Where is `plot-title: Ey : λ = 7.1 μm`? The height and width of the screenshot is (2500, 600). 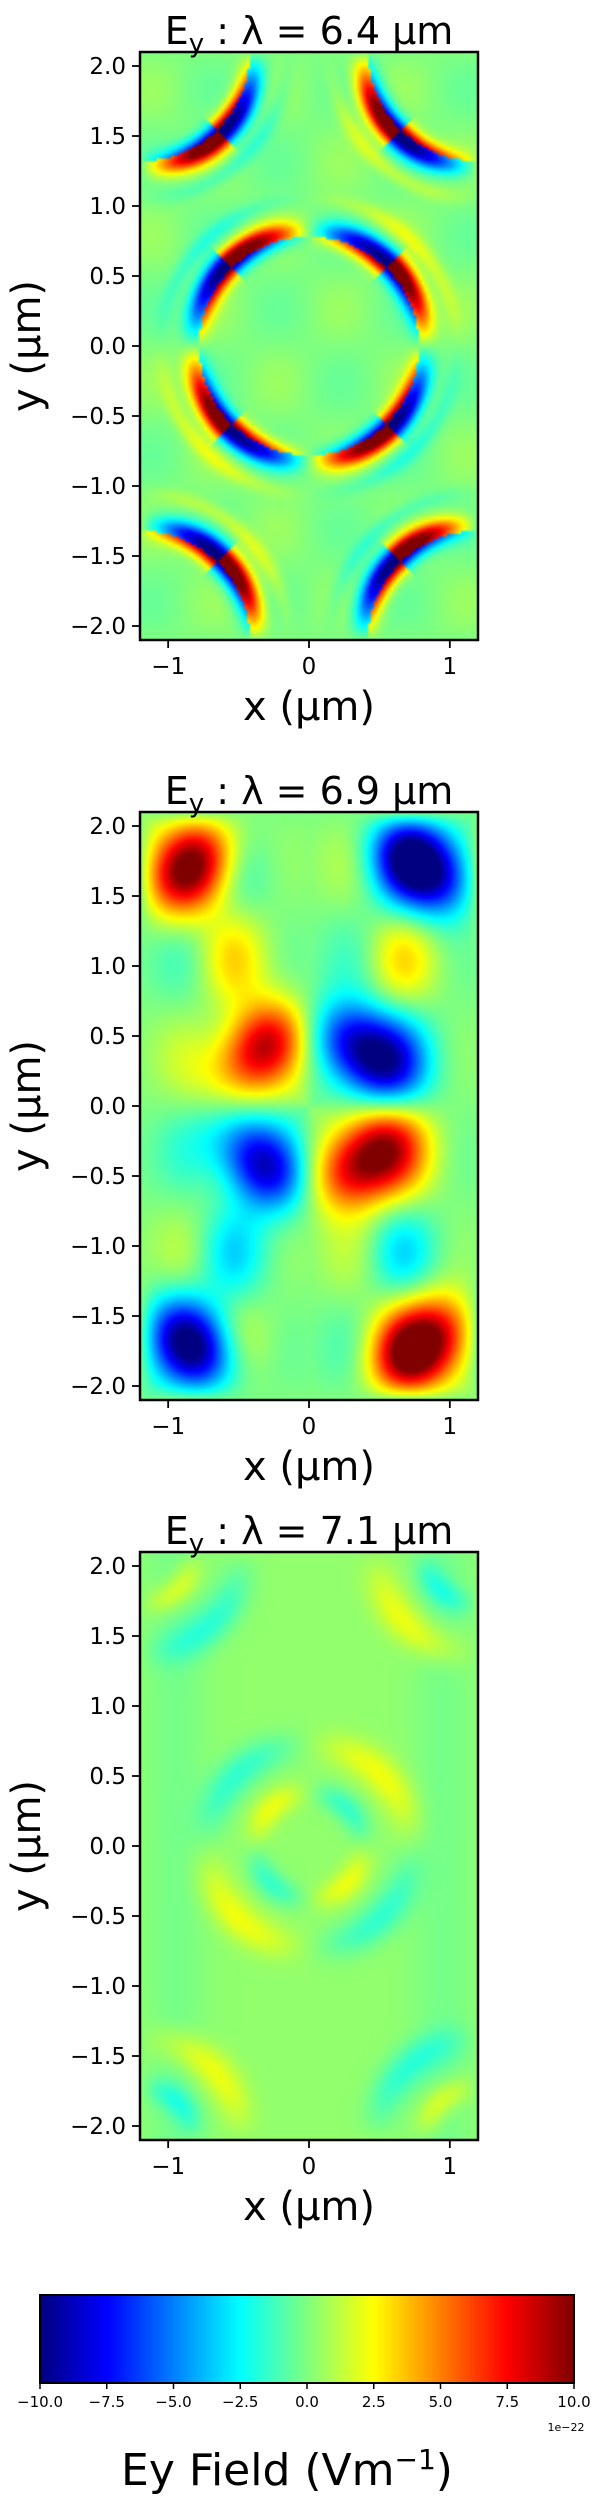 plot-title: Ey : λ = 7.1 μm is located at coordinates (309, 1534).